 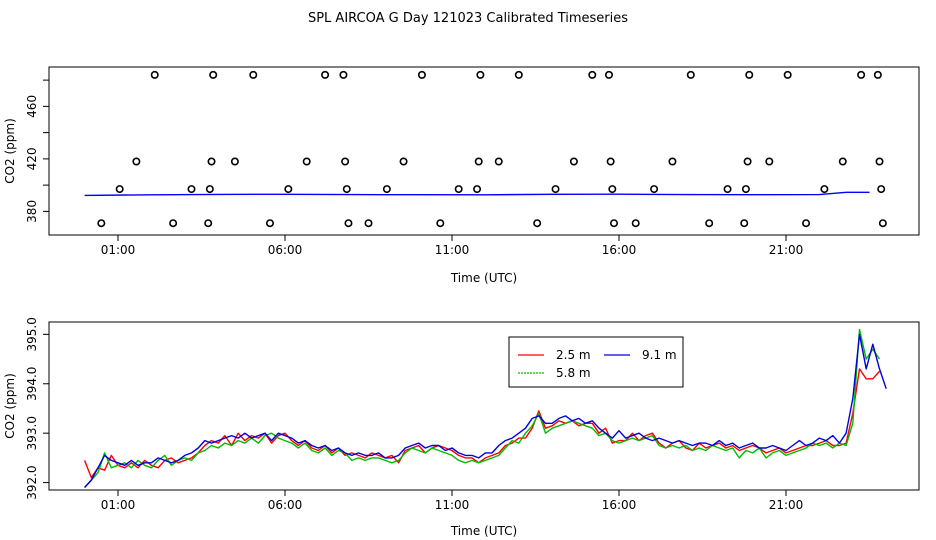 I want to click on bottom-x-tick-label: 11:00, so click(x=452, y=505).